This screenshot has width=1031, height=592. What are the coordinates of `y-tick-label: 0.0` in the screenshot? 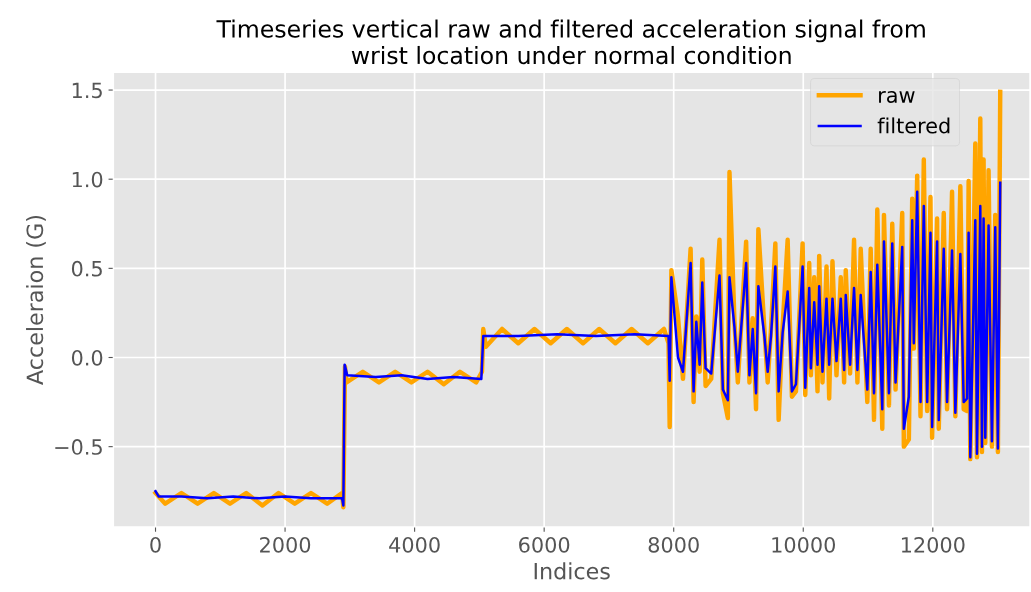 It's located at (87, 357).